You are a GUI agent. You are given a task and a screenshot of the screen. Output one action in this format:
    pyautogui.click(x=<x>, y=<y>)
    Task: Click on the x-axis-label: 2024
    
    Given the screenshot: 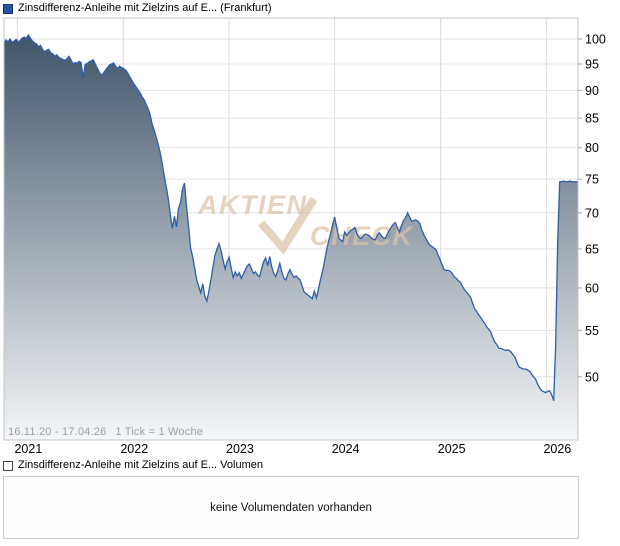 What is the action you would take?
    pyautogui.click(x=346, y=449)
    